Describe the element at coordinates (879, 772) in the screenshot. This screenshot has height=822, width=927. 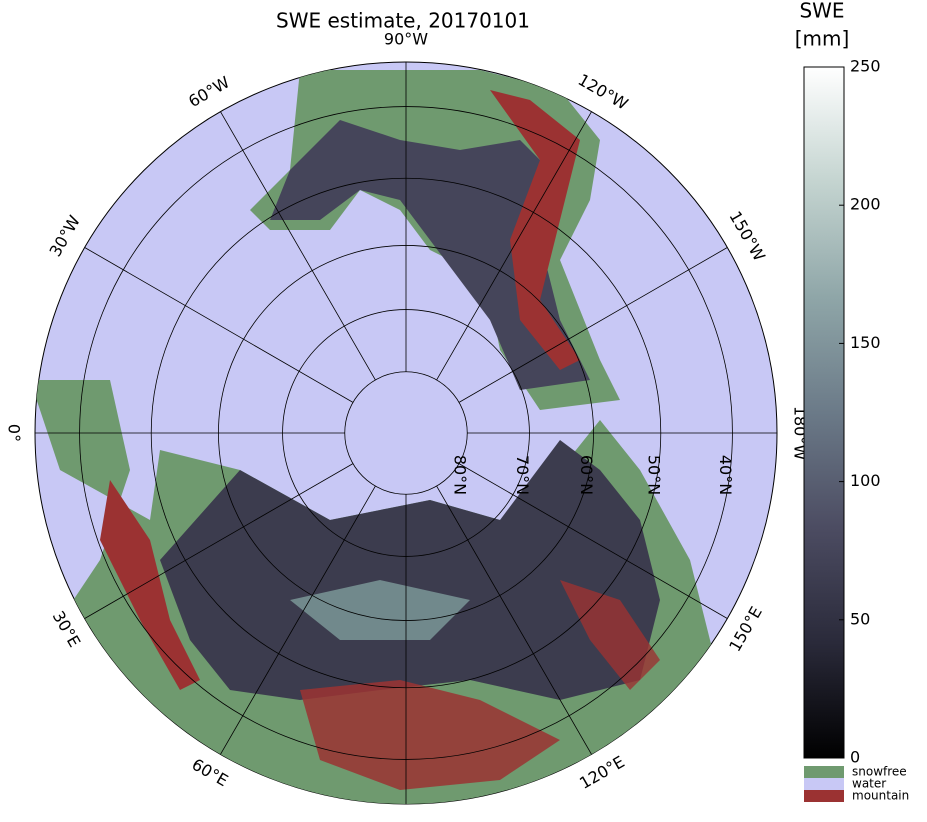
I see `legend-label: snowfree` at that location.